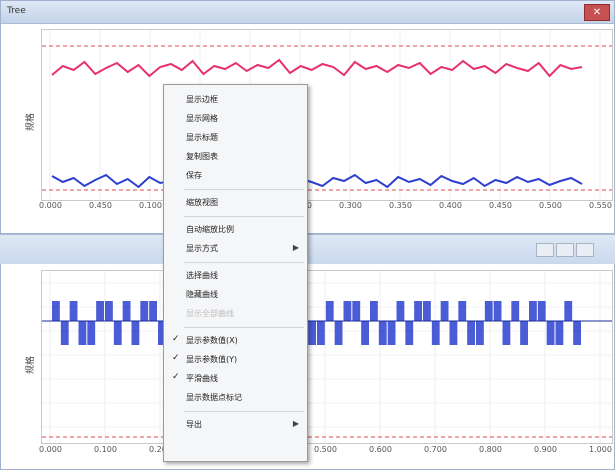 The height and width of the screenshot is (470, 615). I want to click on menu-item: 显示全部曲线, so click(235, 314).